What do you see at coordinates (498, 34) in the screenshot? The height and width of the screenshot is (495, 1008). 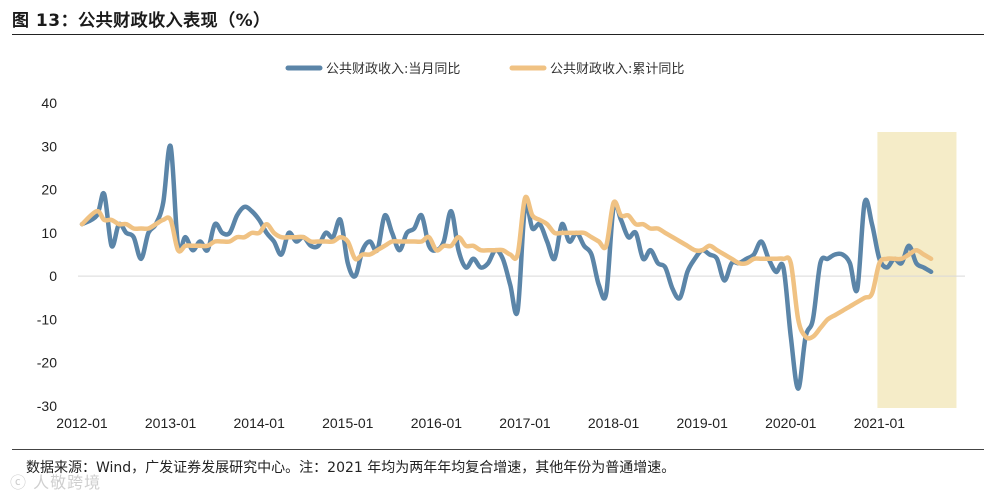 I see `title-rule` at bounding box center [498, 34].